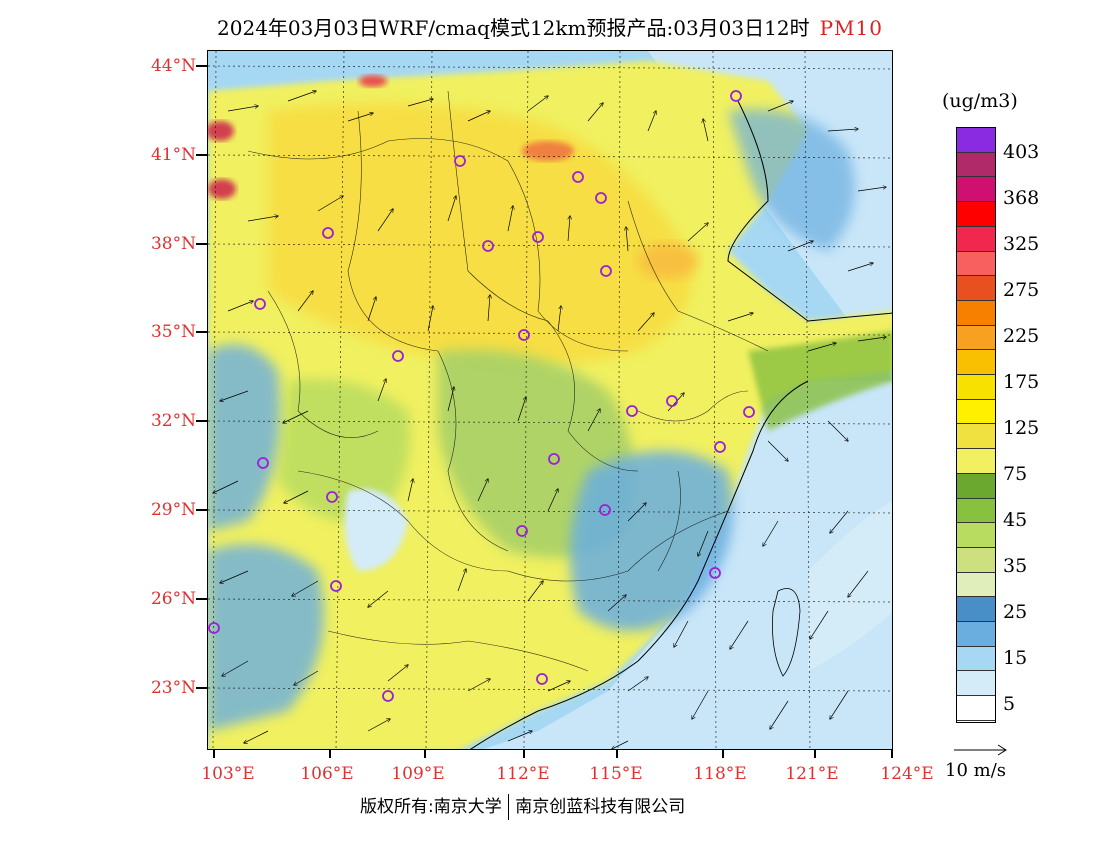 This screenshot has width=1100, height=850. Describe the element at coordinates (513, 28) in the screenshot. I see `title-text: 2024年03月03日WRF/cmaq模式12km预报产品:03月03日12时` at that location.